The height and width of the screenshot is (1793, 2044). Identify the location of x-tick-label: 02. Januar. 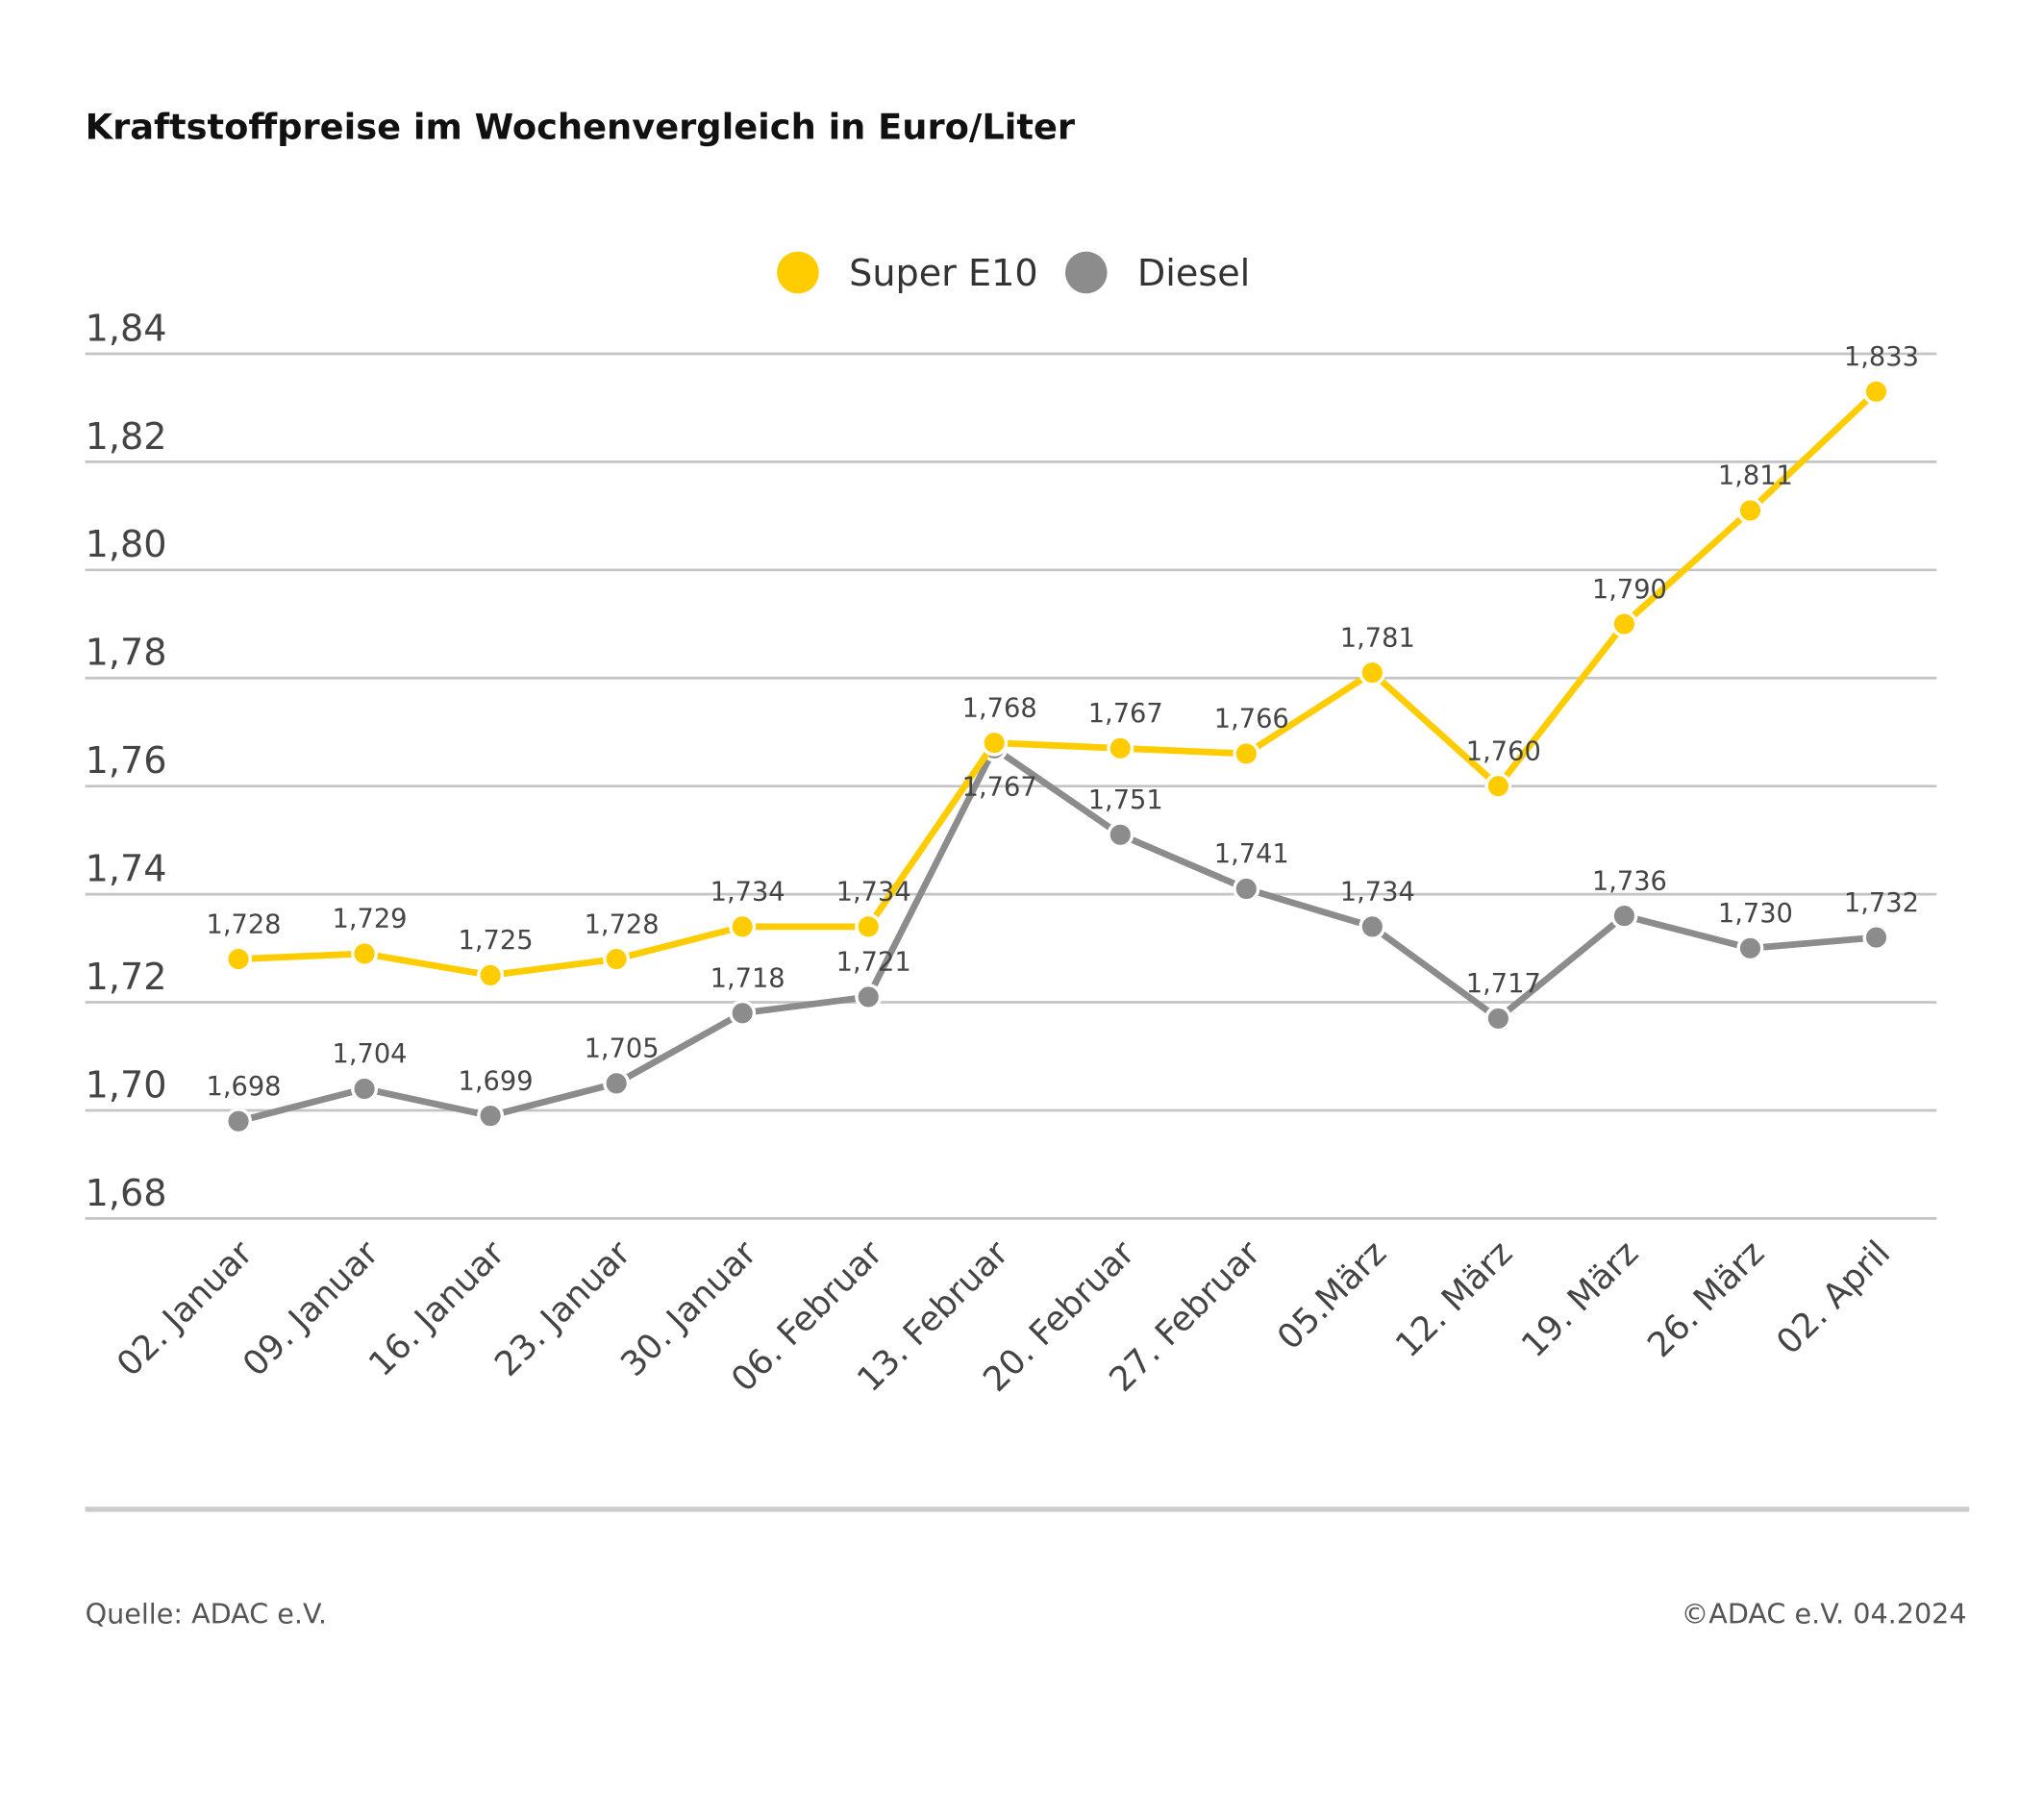
(185, 1308).